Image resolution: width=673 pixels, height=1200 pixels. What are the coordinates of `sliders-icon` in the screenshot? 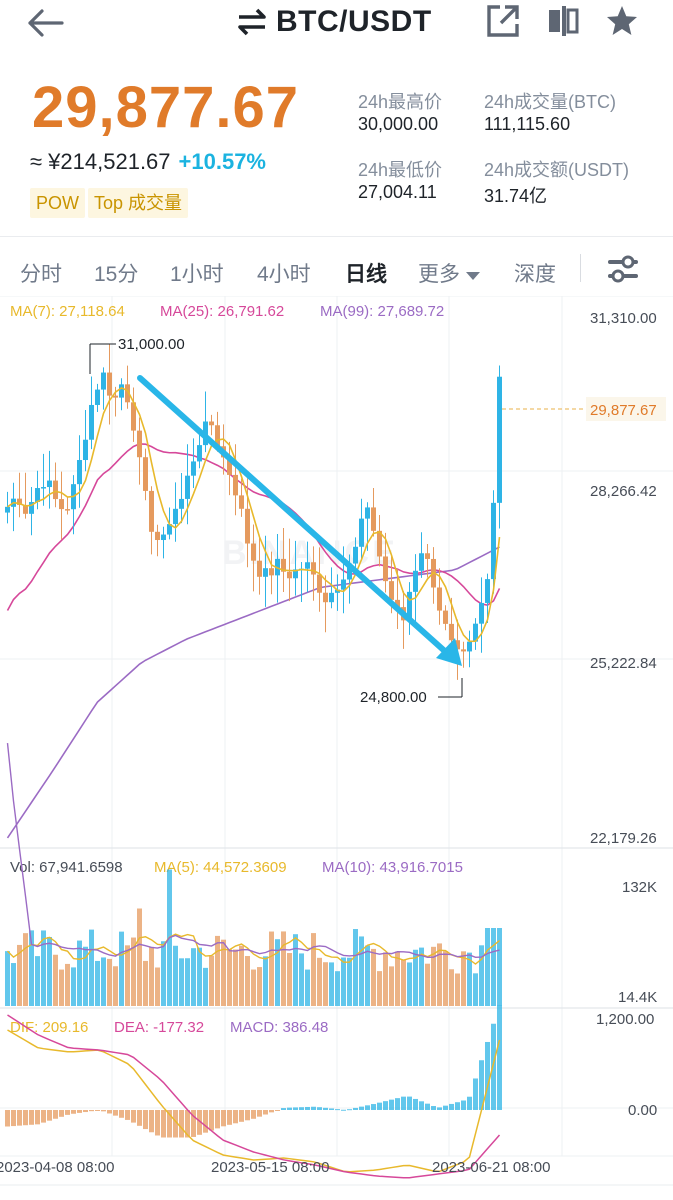 It's located at (623, 269).